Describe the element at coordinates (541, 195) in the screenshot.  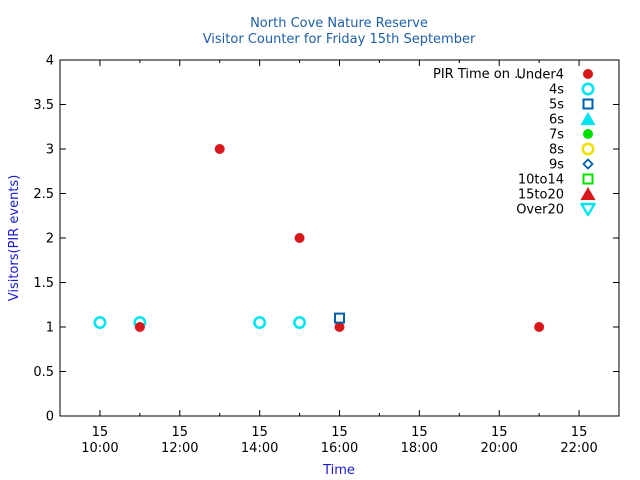
I see `legend-label: 15to20` at that location.